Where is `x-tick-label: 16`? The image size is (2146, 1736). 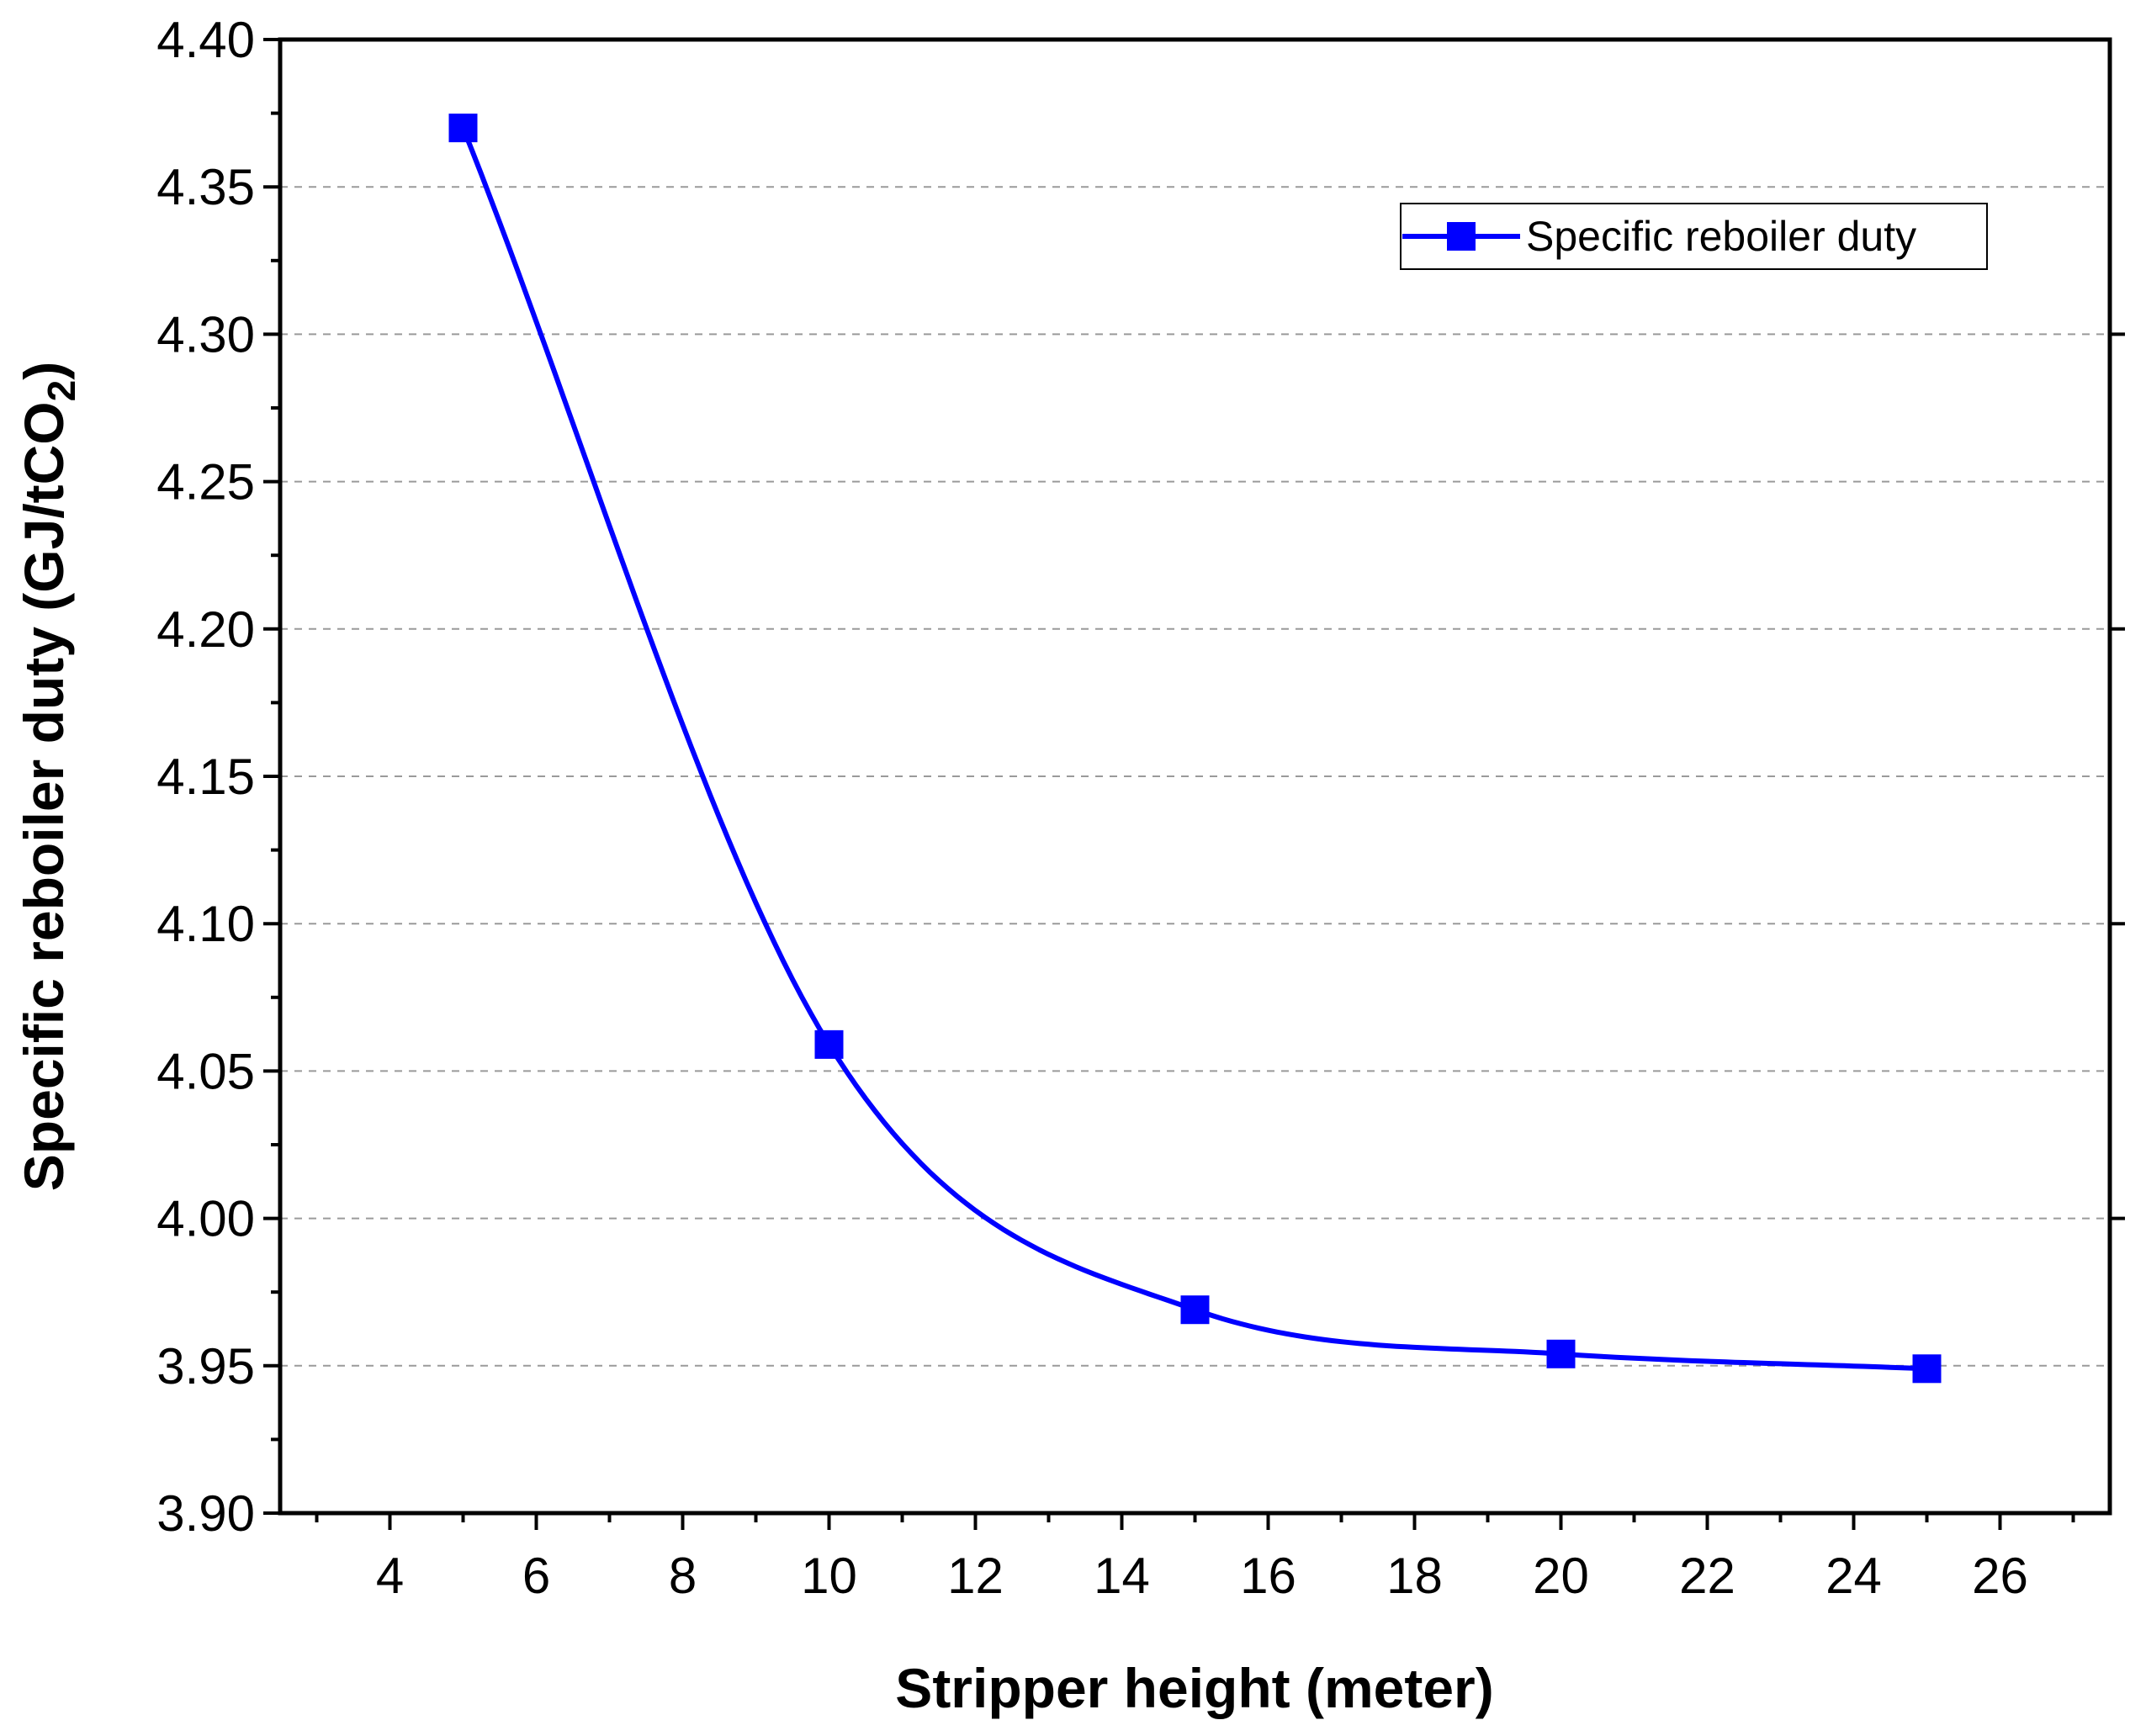 x-tick-label: 16 is located at coordinates (1268, 1576).